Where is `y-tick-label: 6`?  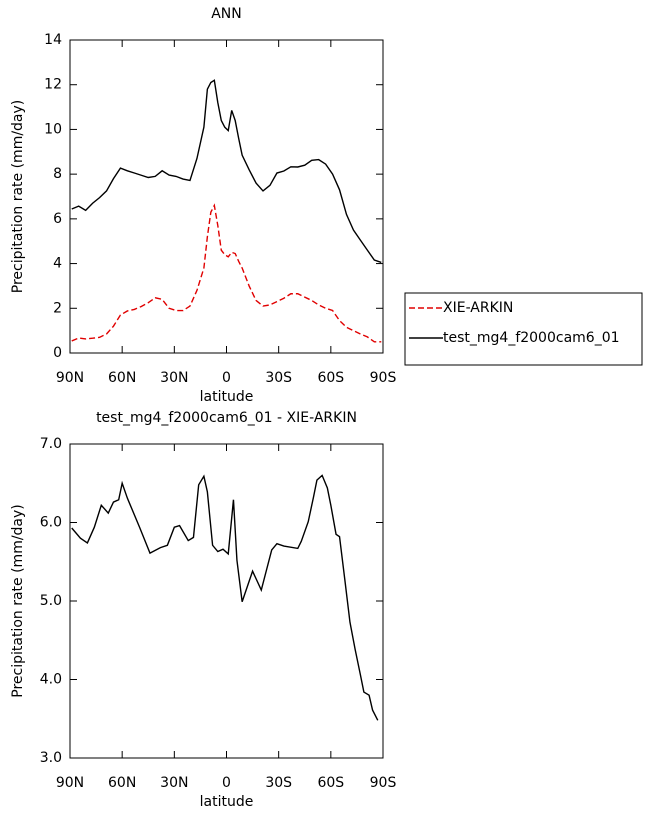
y-tick-label: 6 is located at coordinates (57, 219).